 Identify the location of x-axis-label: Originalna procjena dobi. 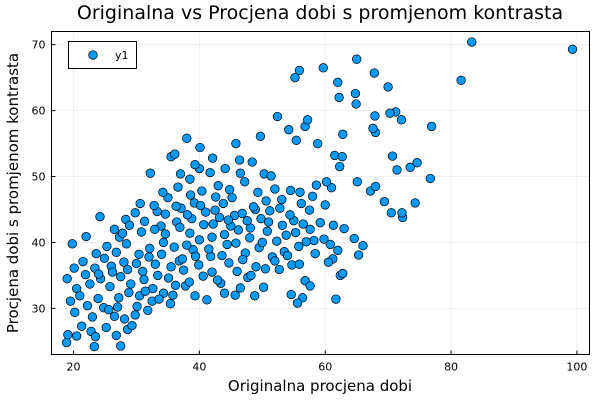
(320, 386).